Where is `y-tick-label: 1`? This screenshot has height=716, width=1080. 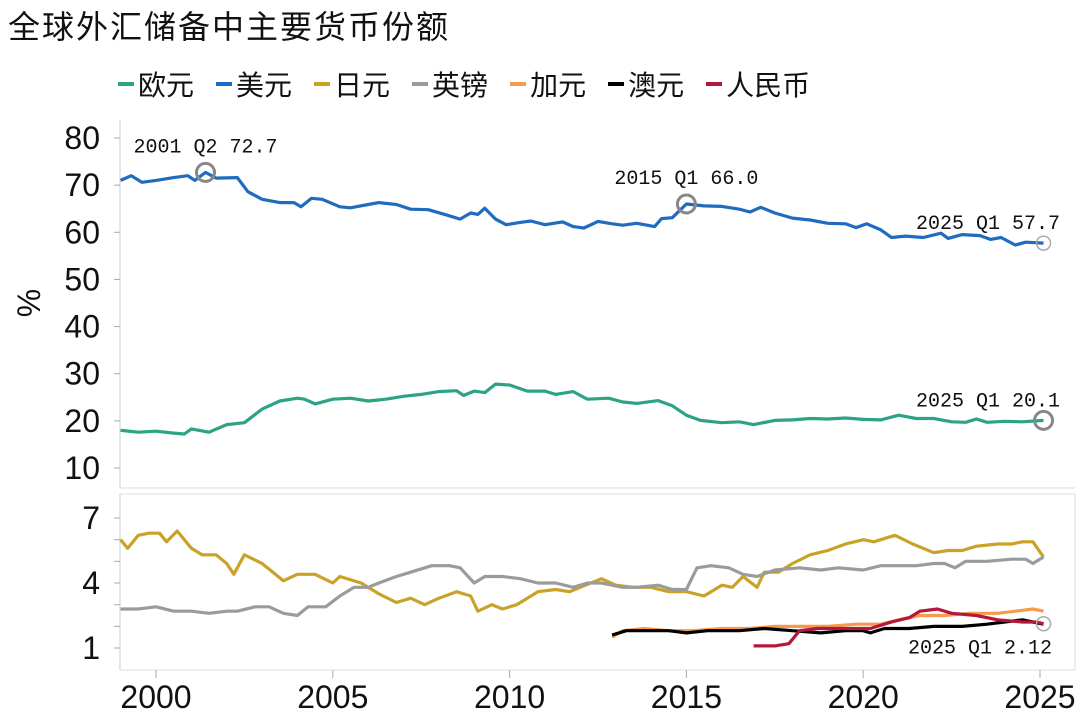
y-tick-label: 1 is located at coordinates (91, 648).